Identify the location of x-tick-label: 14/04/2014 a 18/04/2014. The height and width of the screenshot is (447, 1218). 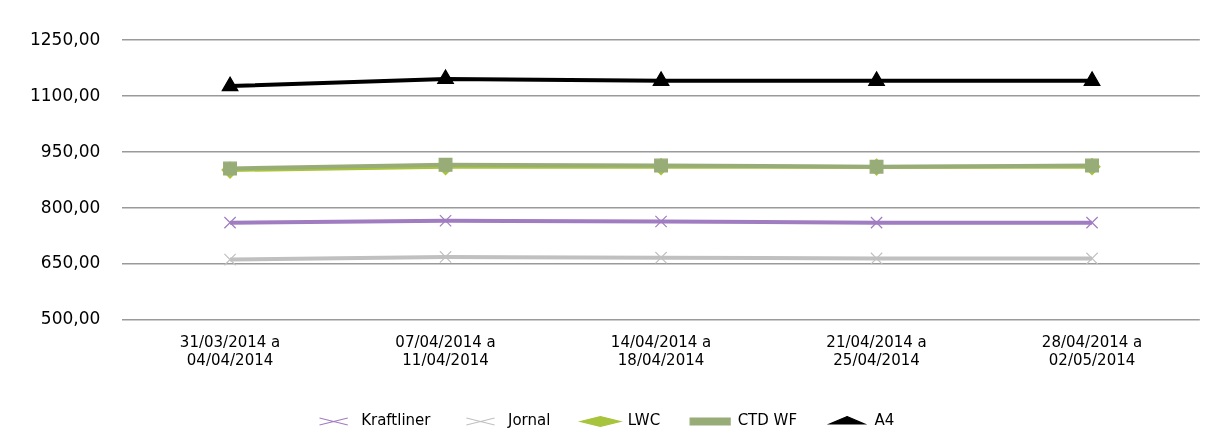
(661, 350).